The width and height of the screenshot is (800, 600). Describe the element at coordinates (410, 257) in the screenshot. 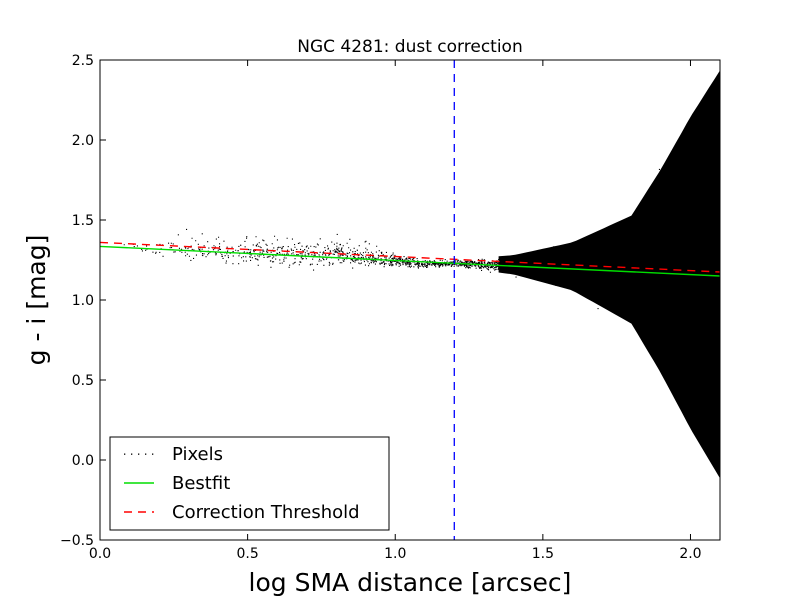

I see `correction-threshold-line` at that location.